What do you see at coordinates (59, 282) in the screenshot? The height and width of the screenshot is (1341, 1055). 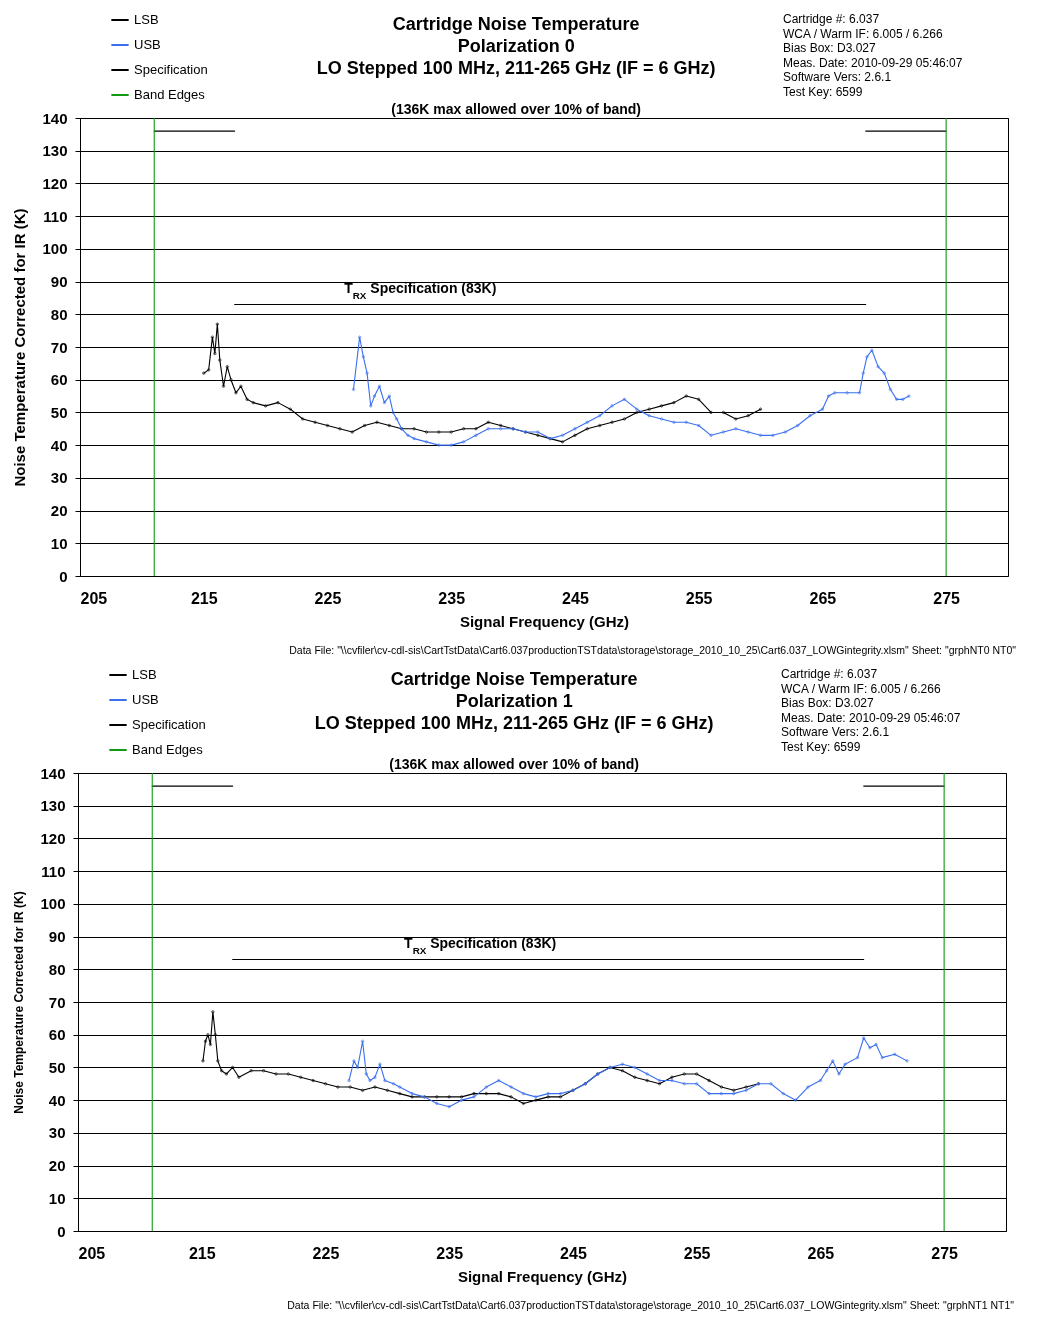 I see `y-tick-label: 90` at bounding box center [59, 282].